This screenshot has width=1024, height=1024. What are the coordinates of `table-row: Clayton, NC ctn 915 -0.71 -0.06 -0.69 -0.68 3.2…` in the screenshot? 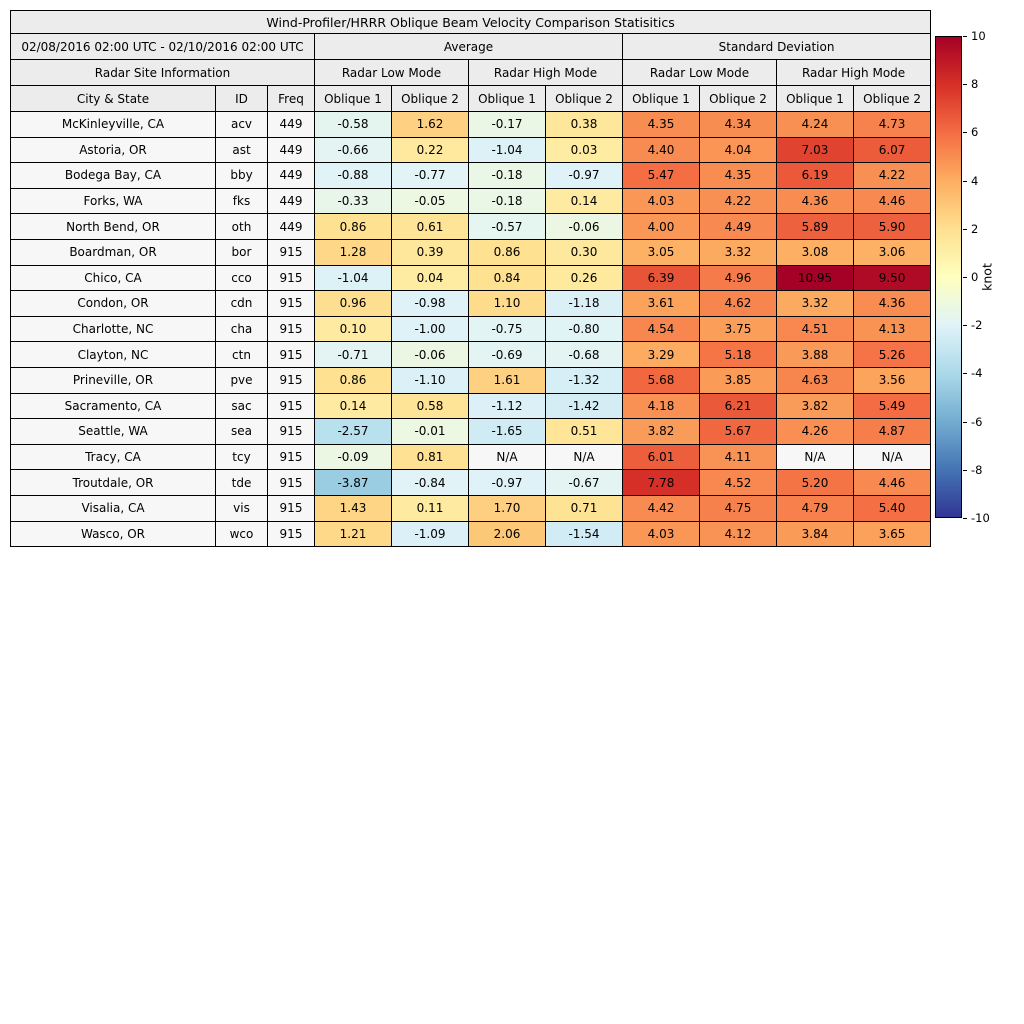 It's located at (471, 354).